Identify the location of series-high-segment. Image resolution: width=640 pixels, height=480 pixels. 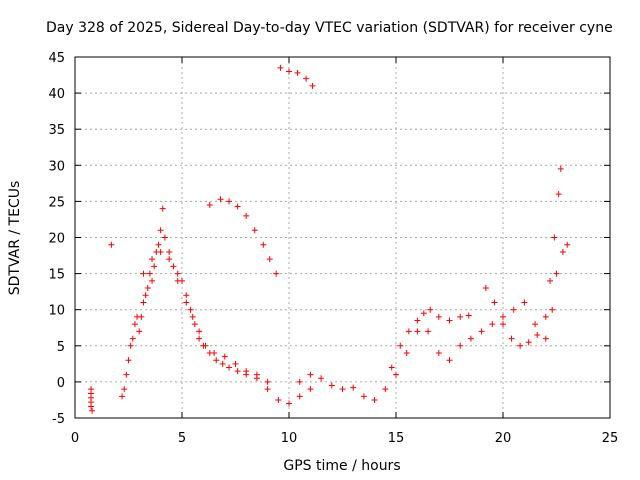
(296, 76).